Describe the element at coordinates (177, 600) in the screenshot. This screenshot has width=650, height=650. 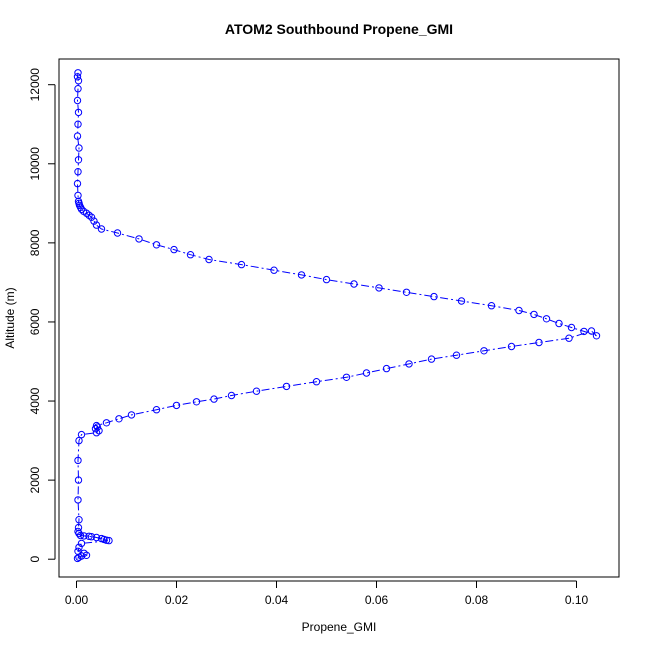
I see `x-tick-label: 0.02` at that location.